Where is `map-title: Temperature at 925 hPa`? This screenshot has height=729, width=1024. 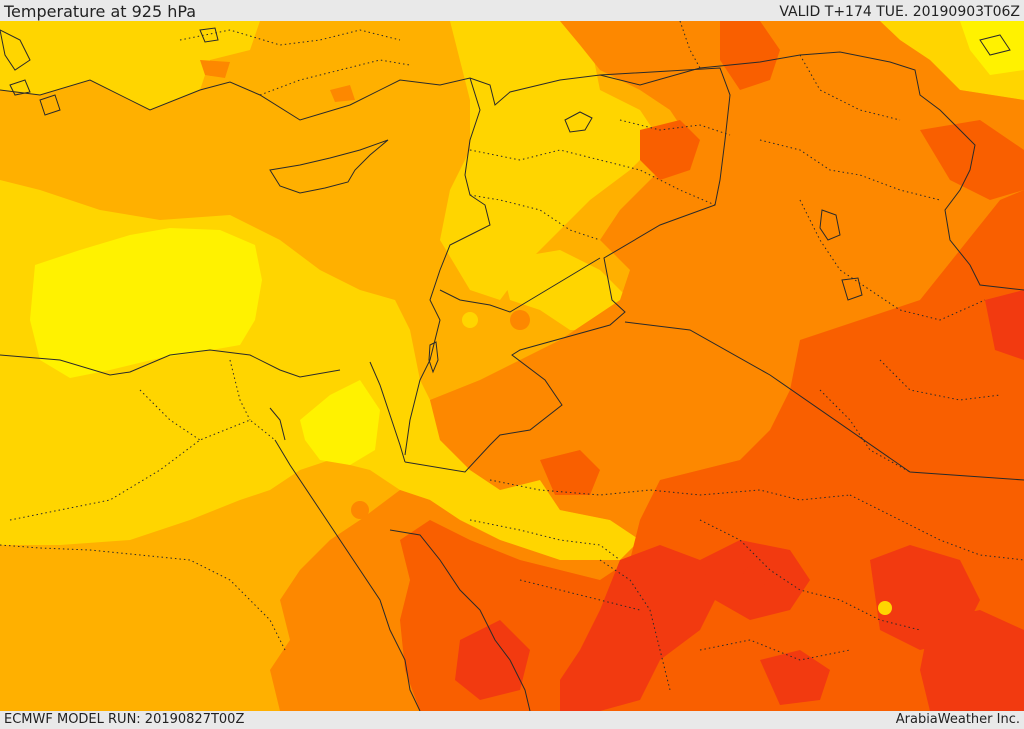
map-title: Temperature at 925 hPa is located at coordinates (100, 11).